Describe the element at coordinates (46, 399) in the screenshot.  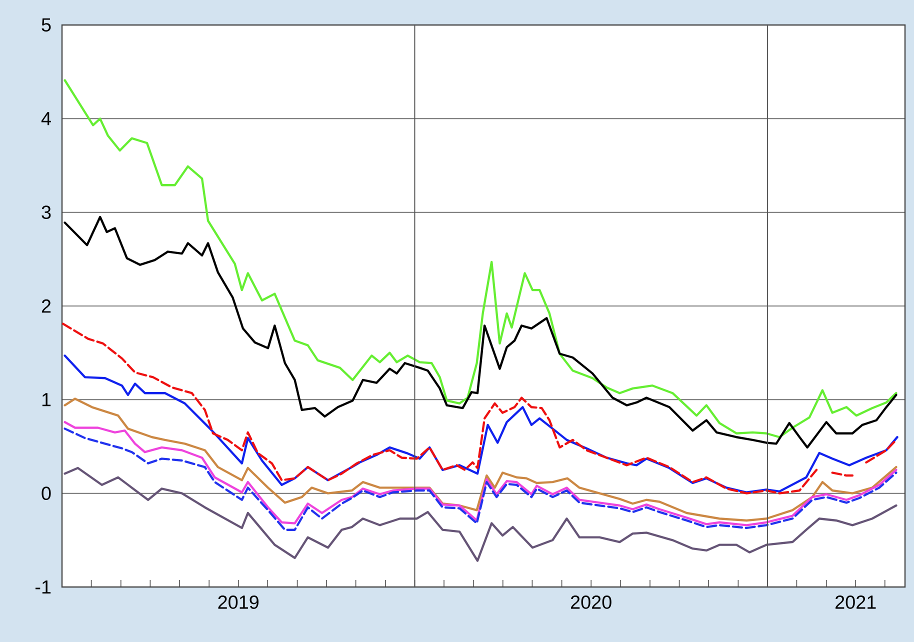
I see `y-tick-label: 1` at that location.